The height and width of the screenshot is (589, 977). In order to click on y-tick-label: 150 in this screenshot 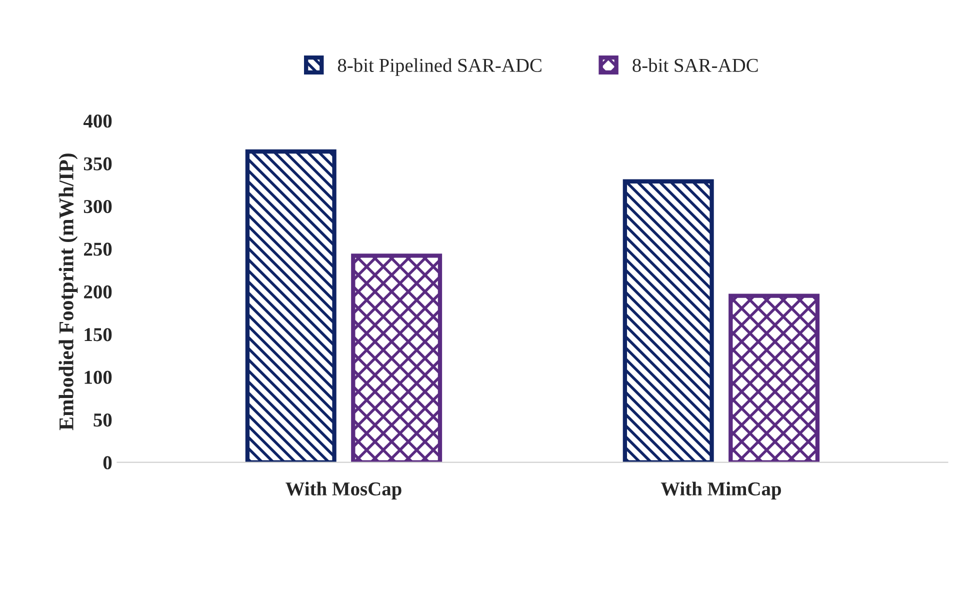, I will do `click(98, 335)`.